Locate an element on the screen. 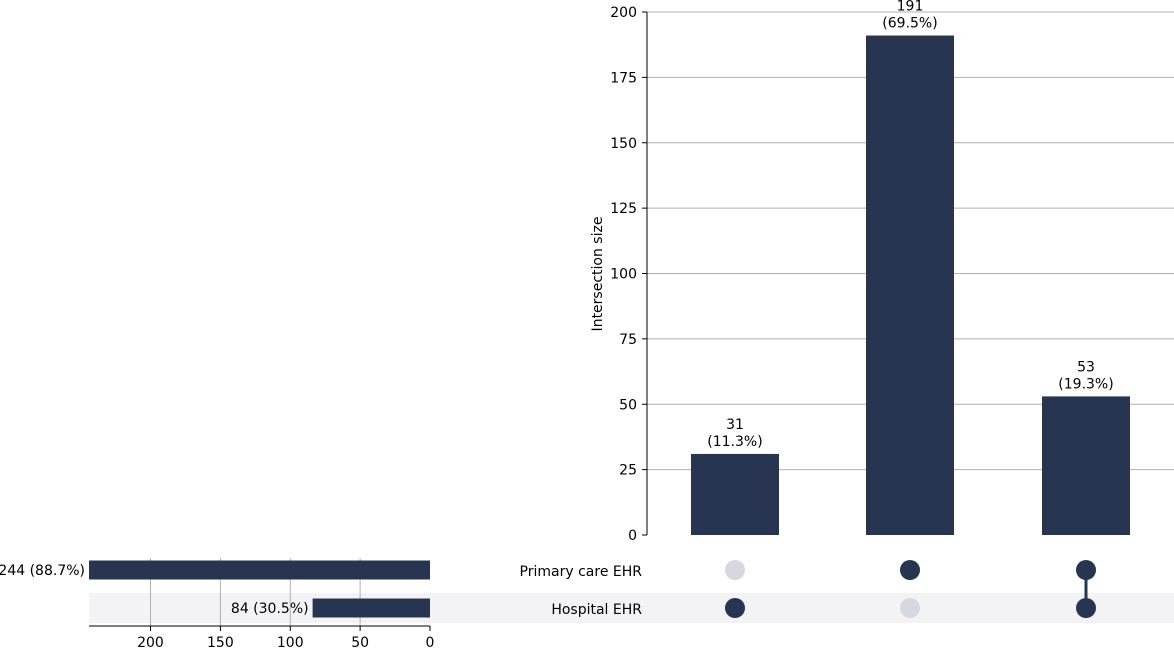 This screenshot has height=650, width=1174. x-tick-label: 200 is located at coordinates (150, 642).